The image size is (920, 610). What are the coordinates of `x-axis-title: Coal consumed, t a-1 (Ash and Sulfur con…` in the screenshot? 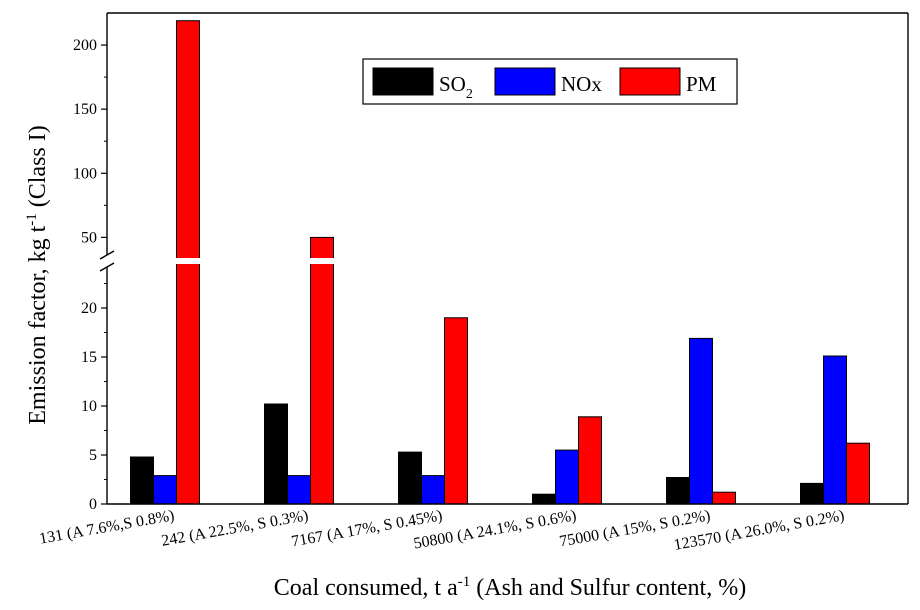 It's located at (510, 587).